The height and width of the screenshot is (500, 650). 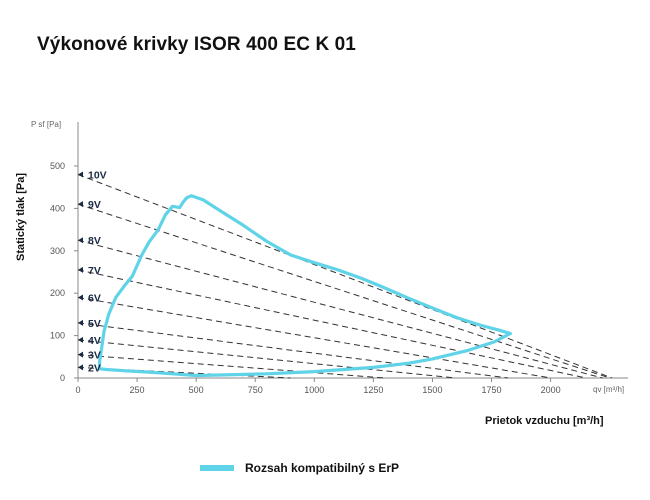 What do you see at coordinates (373, 390) in the screenshot?
I see `x-tick-label: 1250` at bounding box center [373, 390].